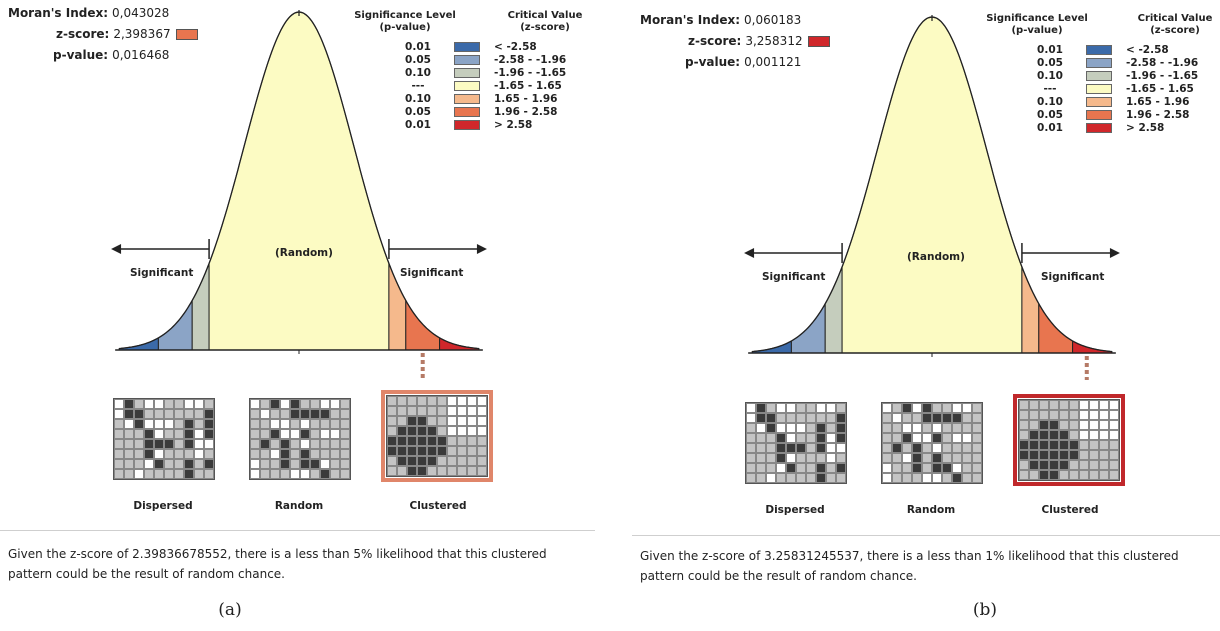 The height and width of the screenshot is (631, 1220). What do you see at coordinates (304, 253) in the screenshot?
I see `random-label: (Random)` at bounding box center [304, 253].